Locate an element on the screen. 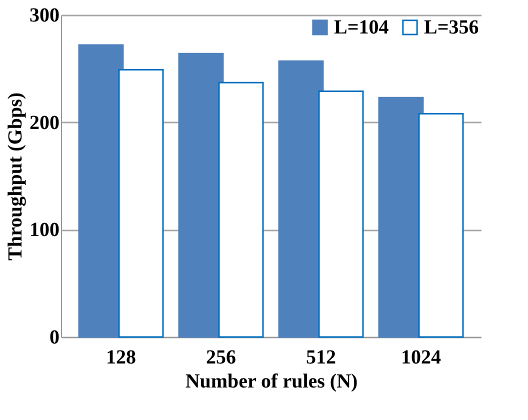 This screenshot has width=528, height=420. x-tick-label: 128 is located at coordinates (121, 357).